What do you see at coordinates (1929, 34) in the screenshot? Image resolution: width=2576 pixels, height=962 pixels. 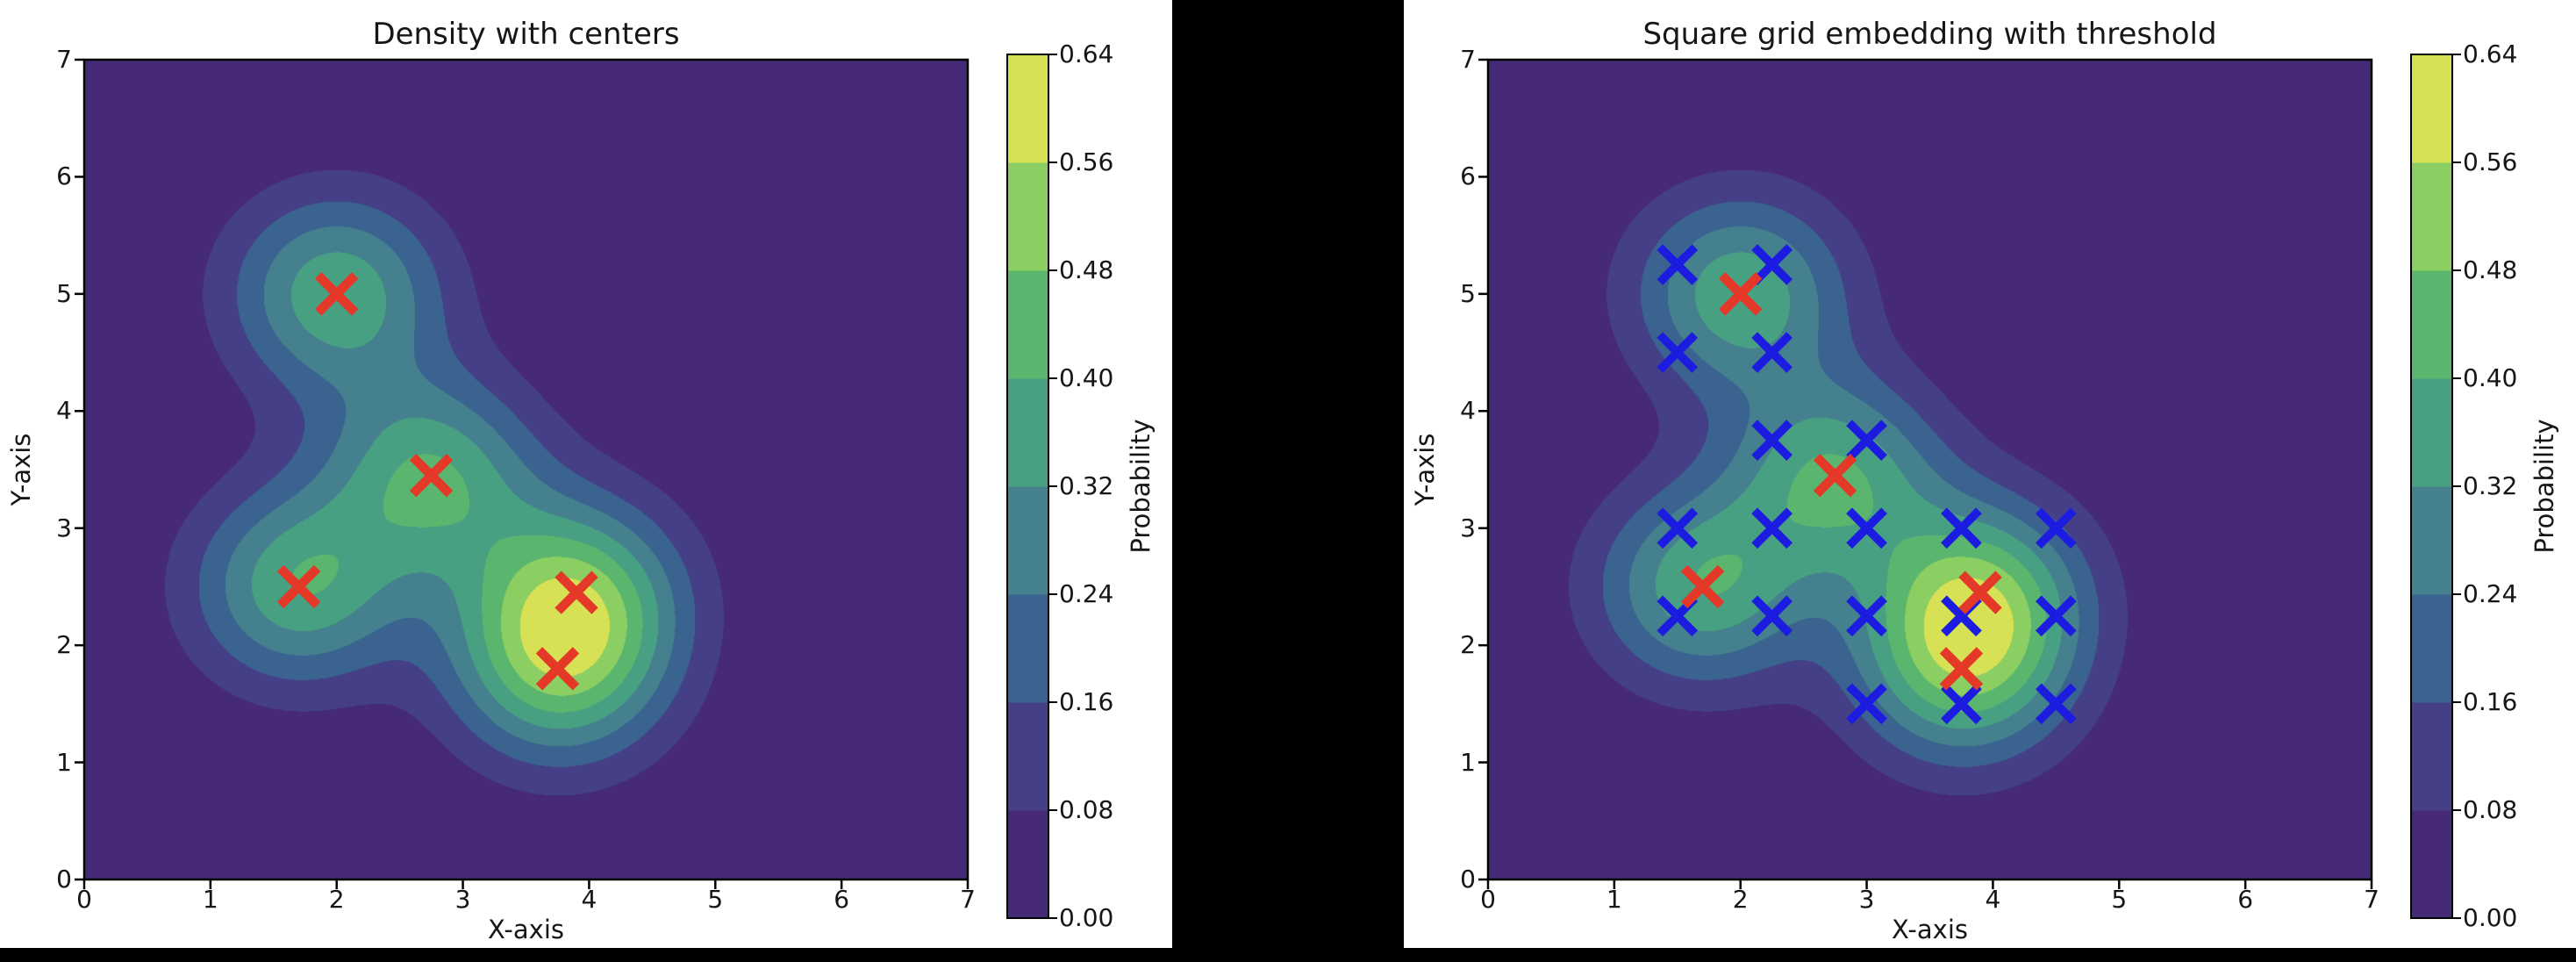 I see `plot-title: Square grid embedding with threshold` at bounding box center [1929, 34].